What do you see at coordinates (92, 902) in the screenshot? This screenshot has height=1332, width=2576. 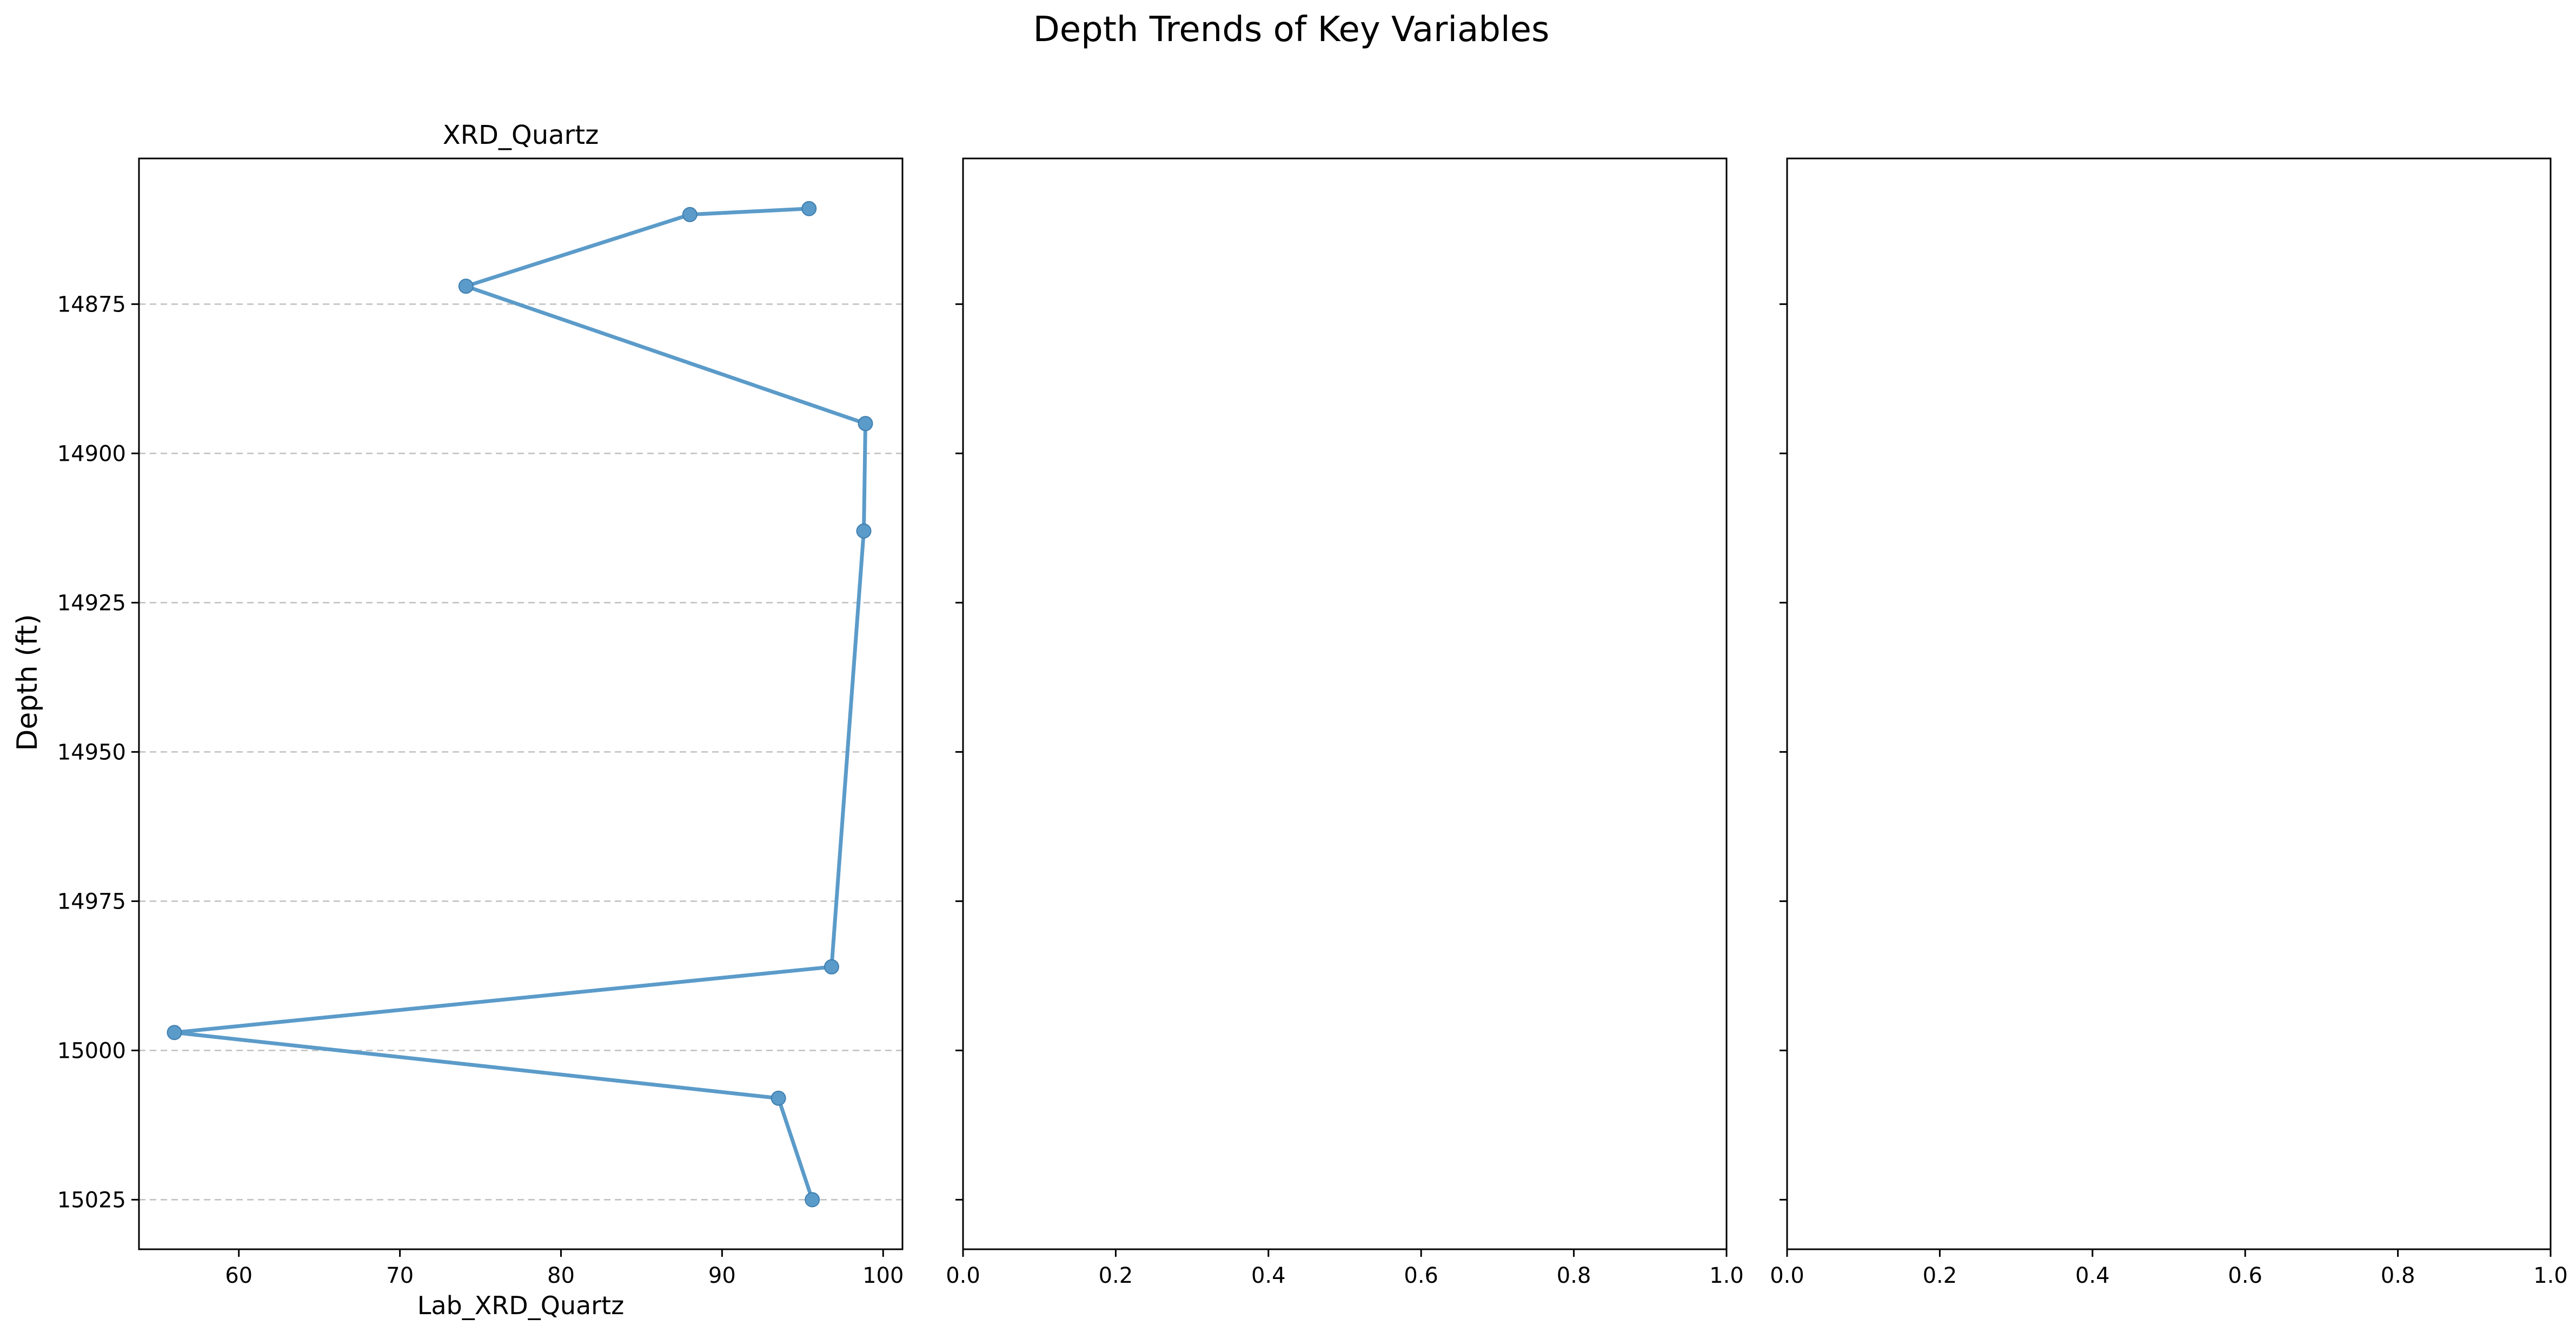 I see `y-tick-label: 14975` at bounding box center [92, 902].